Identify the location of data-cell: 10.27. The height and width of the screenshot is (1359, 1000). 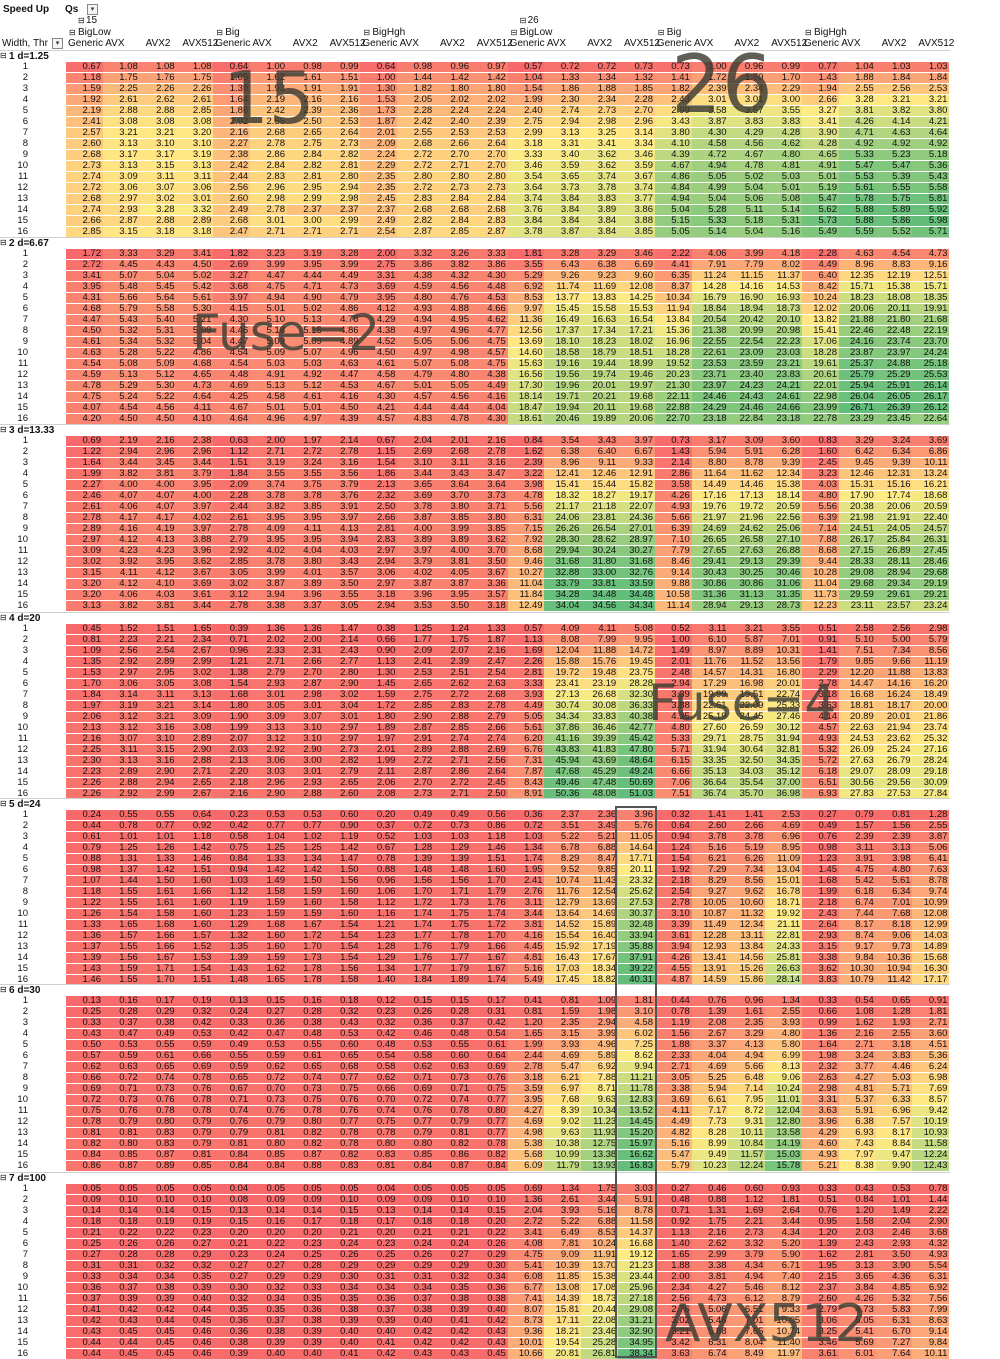
(526, 573).